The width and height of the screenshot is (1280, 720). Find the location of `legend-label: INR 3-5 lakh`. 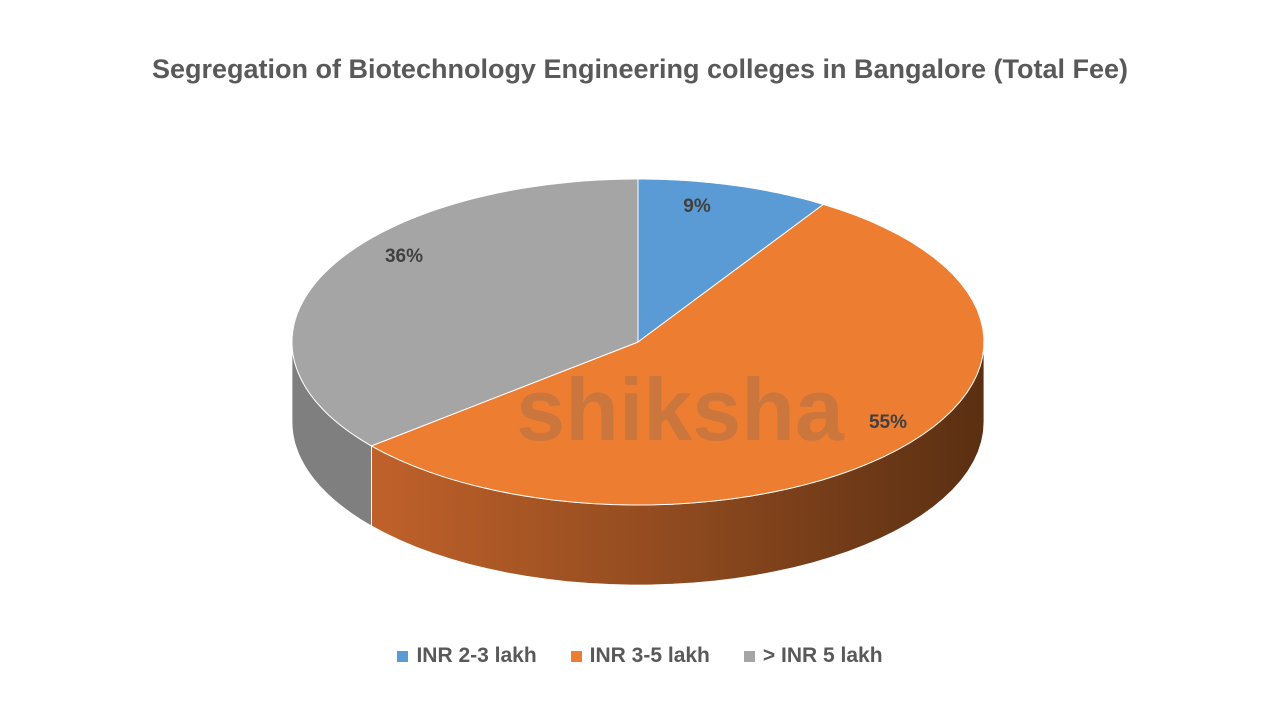

legend-label: INR 3-5 lakh is located at coordinates (649, 655).